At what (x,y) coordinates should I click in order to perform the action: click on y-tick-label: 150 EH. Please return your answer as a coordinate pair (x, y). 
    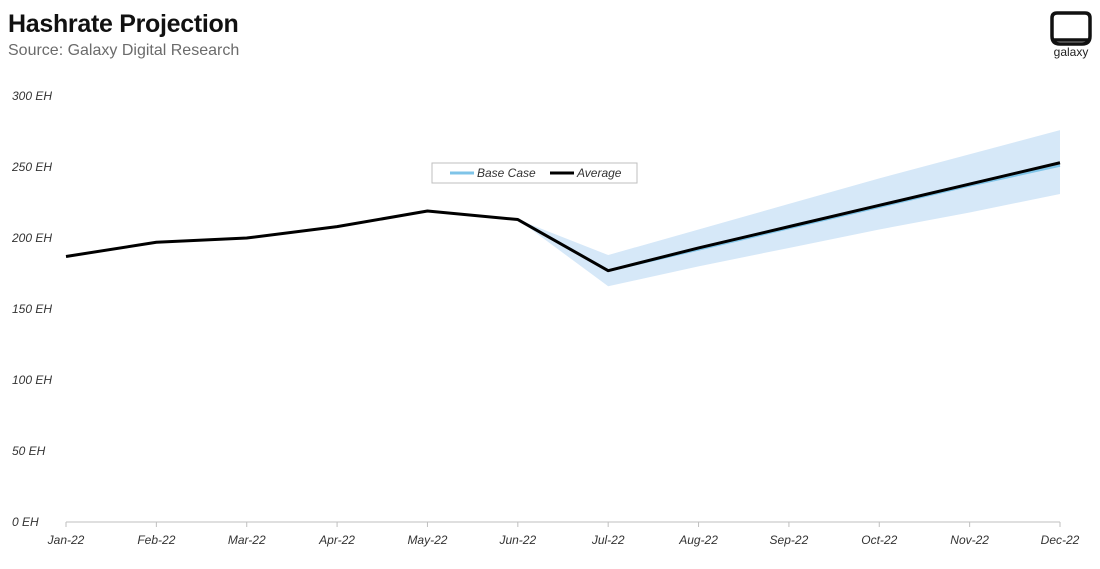
    Looking at the image, I should click on (32, 309).